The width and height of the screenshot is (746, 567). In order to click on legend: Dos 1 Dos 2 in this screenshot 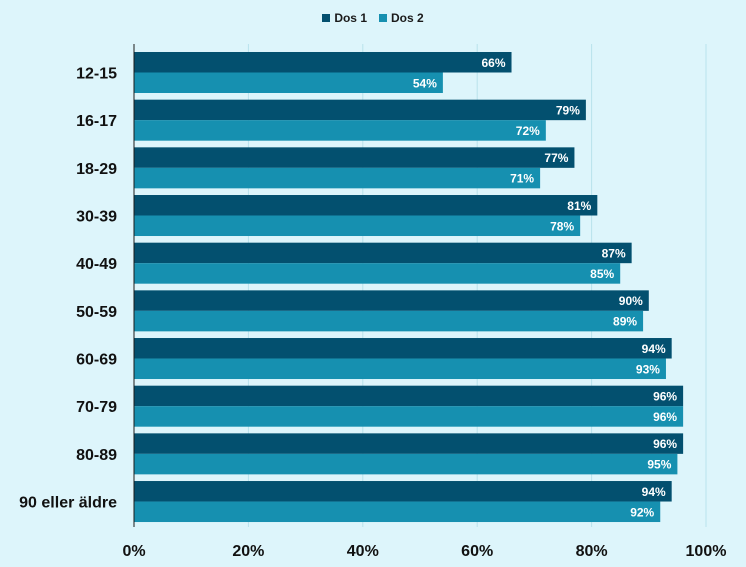, I will do `click(373, 18)`.